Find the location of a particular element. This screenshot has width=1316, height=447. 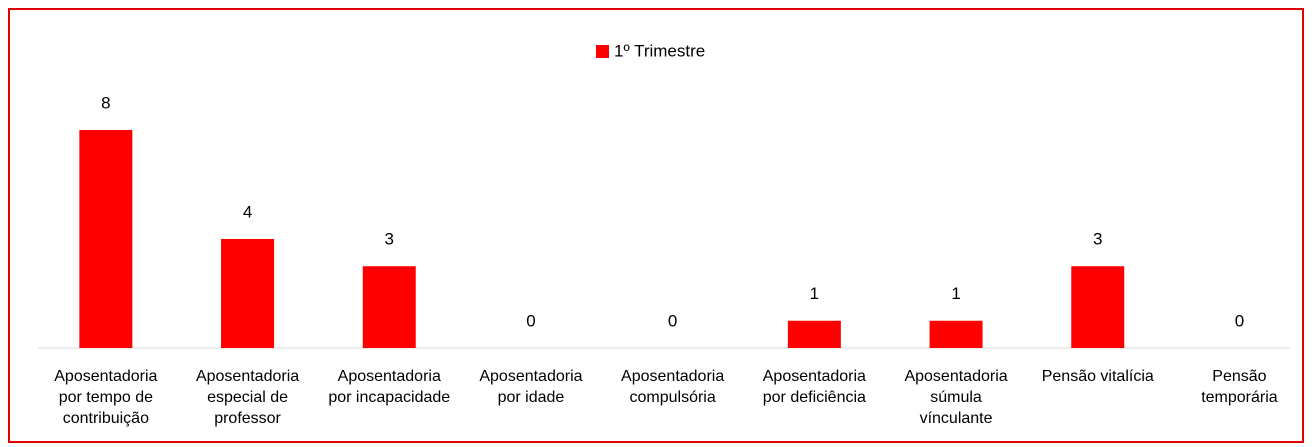

x-tick-label: Aposentadoria por idade is located at coordinates (531, 387).